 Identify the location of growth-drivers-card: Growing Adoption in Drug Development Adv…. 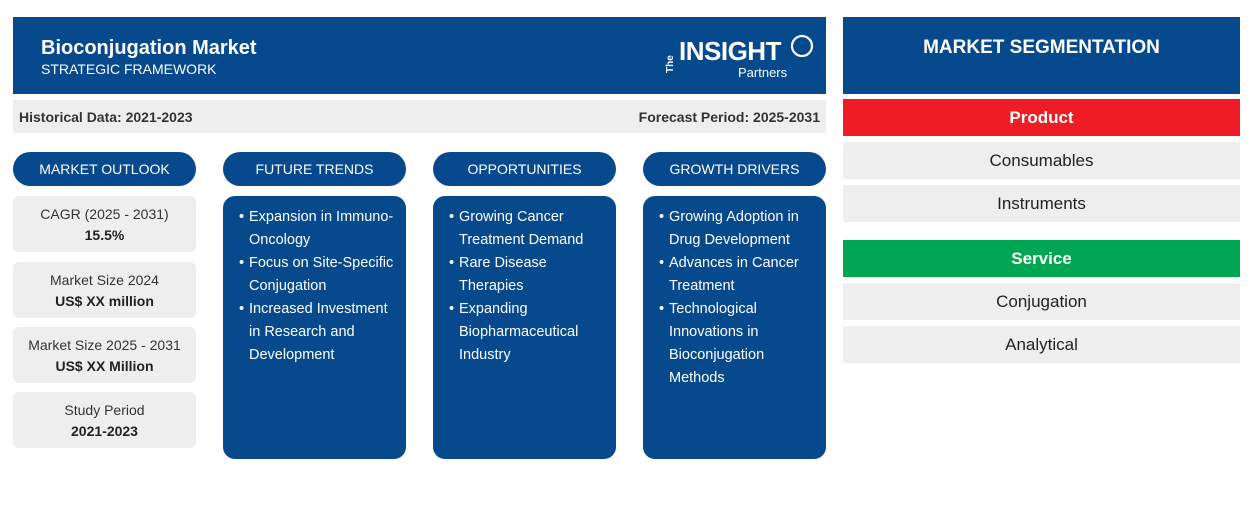
(734, 327).